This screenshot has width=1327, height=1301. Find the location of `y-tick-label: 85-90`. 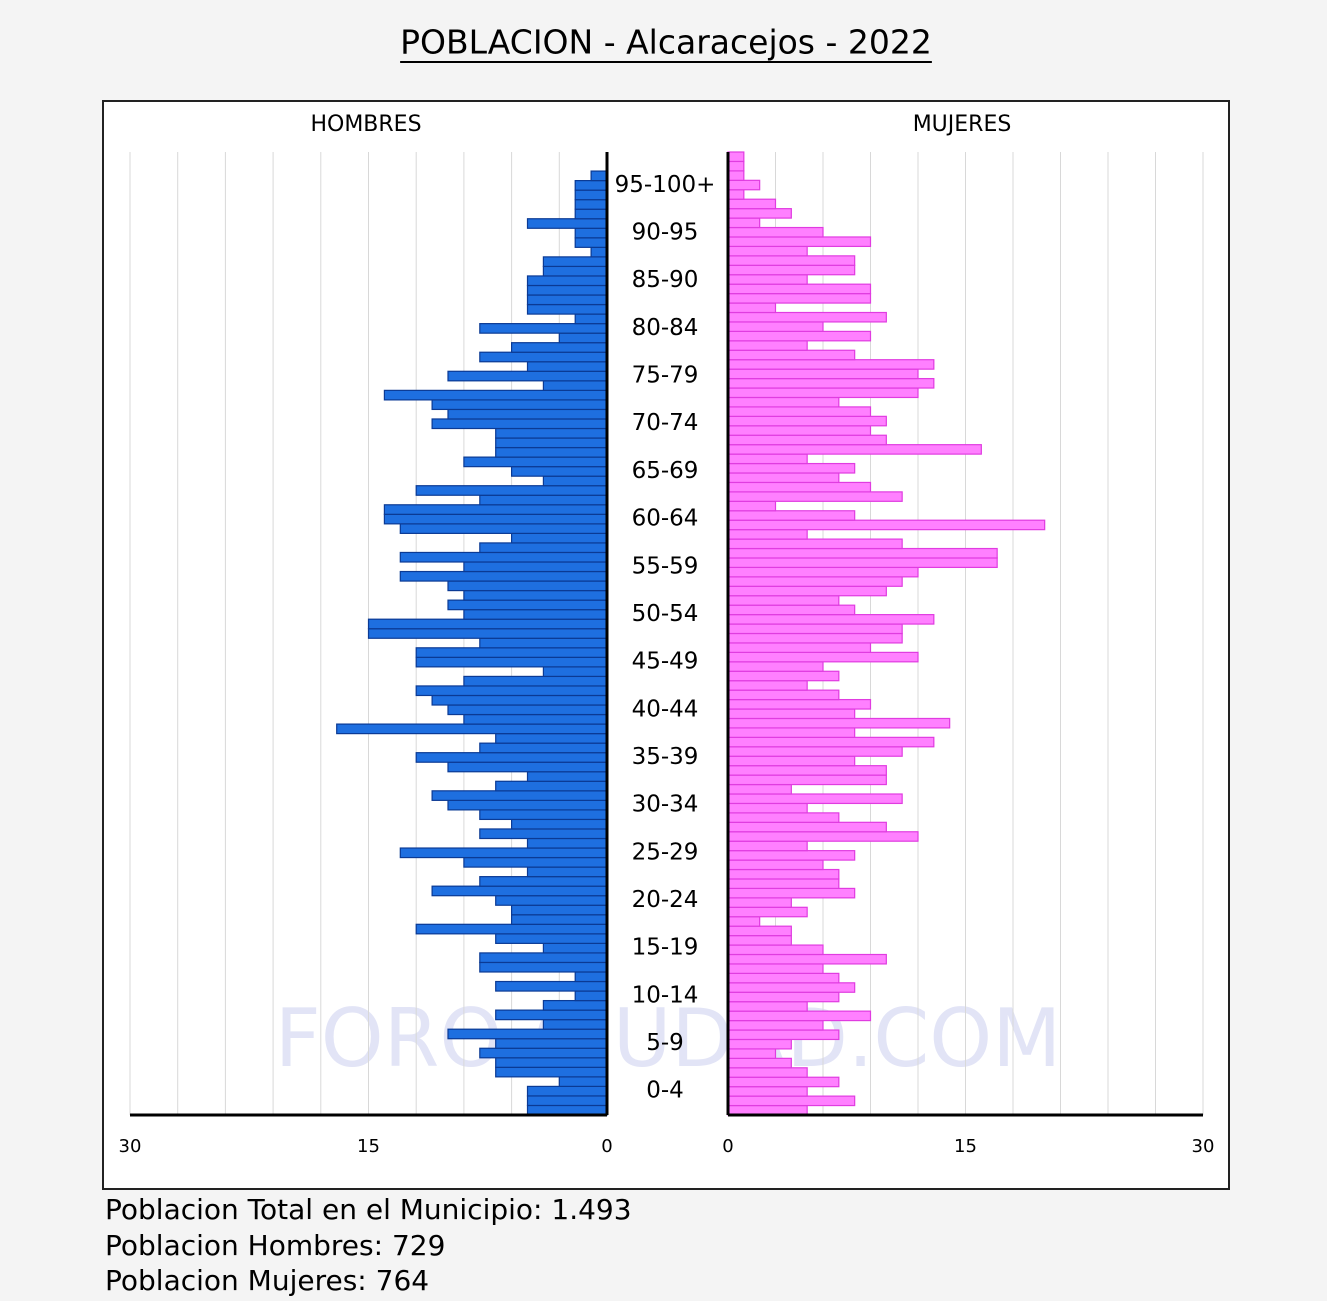

y-tick-label: 85-90 is located at coordinates (665, 280).